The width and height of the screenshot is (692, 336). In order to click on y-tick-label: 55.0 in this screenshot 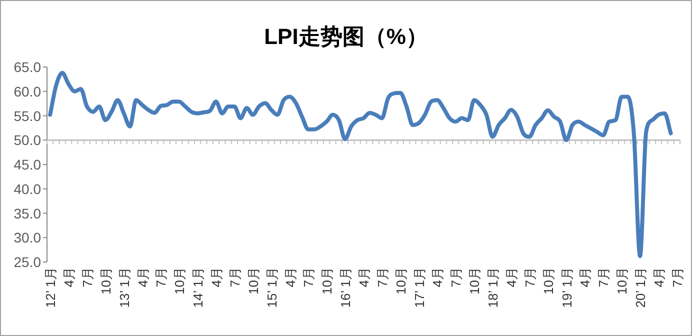, I will do `click(28, 116)`.